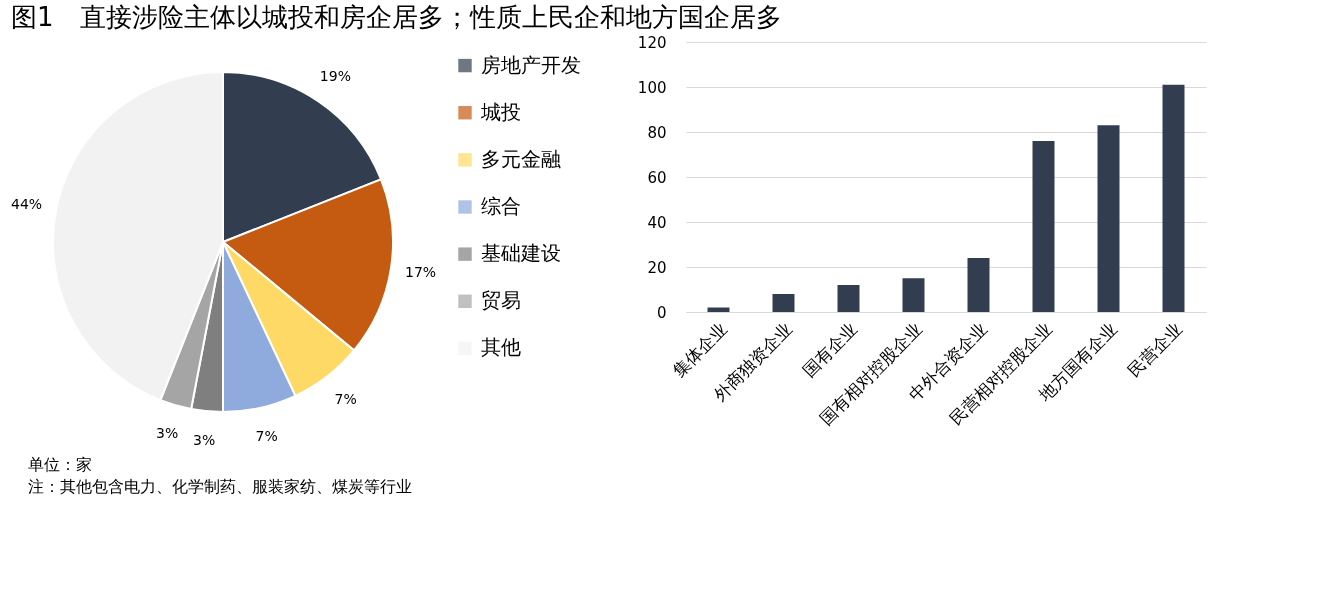 This screenshot has width=1325, height=612. What do you see at coordinates (26, 203) in the screenshot?
I see `data-label: 44%` at bounding box center [26, 203].